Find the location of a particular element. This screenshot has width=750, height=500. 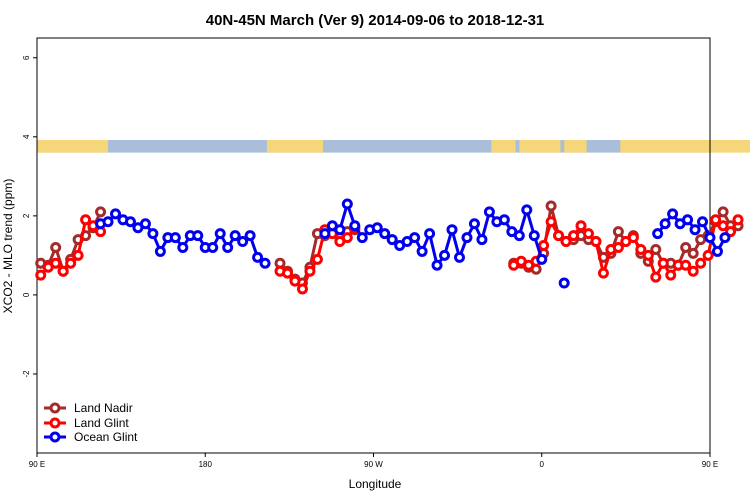

legend: Land Nadir Land Glint Ocean Glint is located at coordinates (91, 422).